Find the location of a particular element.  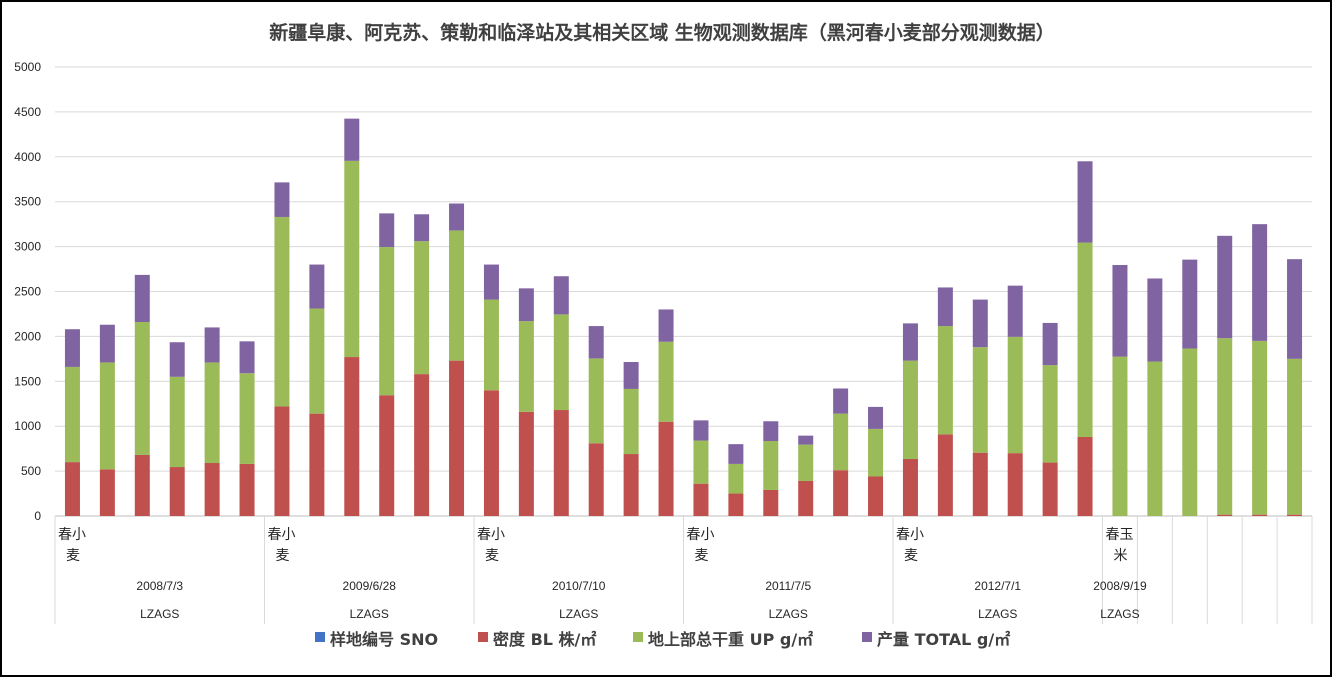

y-tick-label: 5000 is located at coordinates (27, 67).